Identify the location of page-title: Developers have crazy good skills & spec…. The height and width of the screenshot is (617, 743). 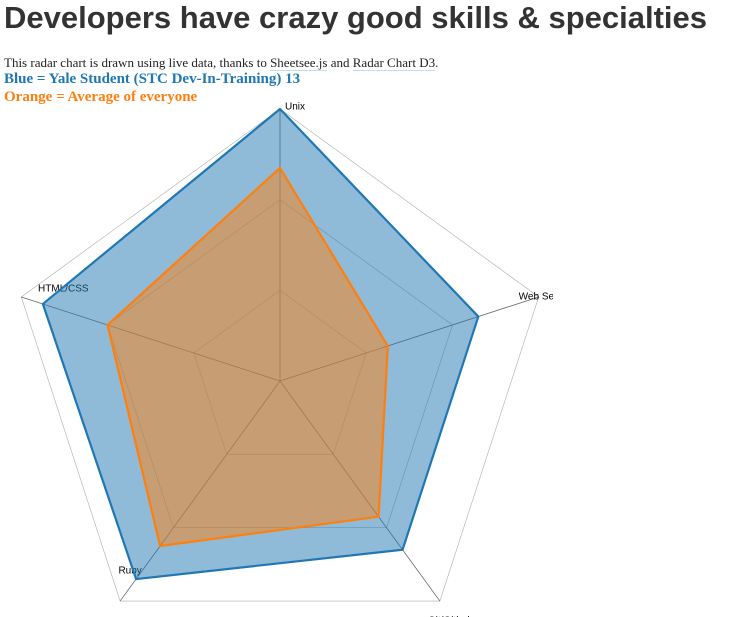
(355, 17).